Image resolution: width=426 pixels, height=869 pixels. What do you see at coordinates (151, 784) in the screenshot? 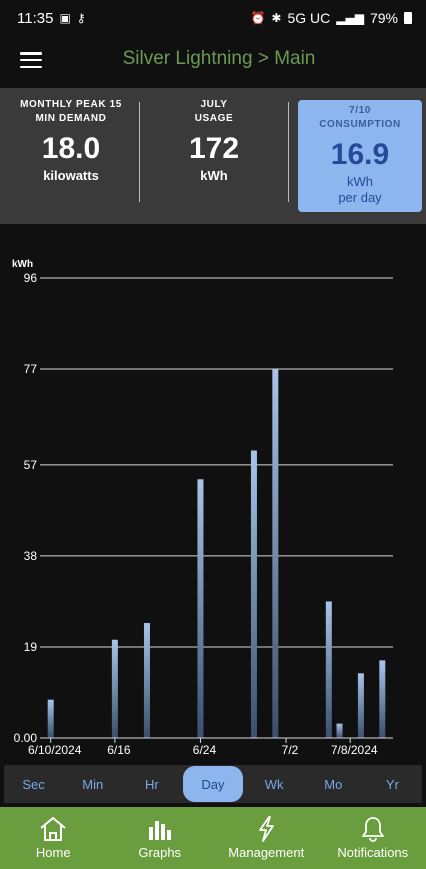
I see `range-hr-button: Hr` at bounding box center [151, 784].